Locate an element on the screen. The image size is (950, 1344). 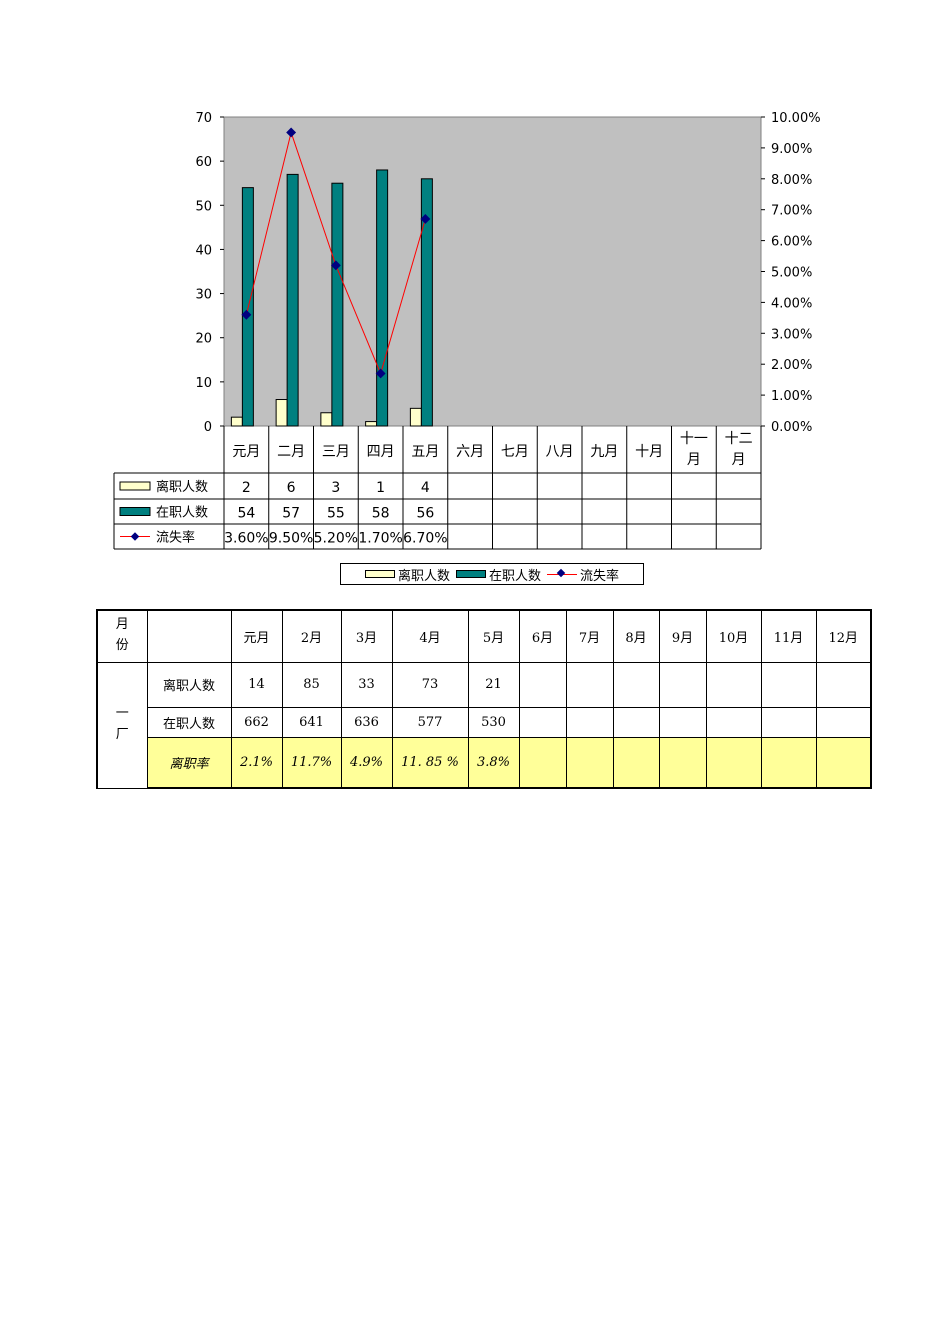
data-table-value: 54 is located at coordinates (246, 514).